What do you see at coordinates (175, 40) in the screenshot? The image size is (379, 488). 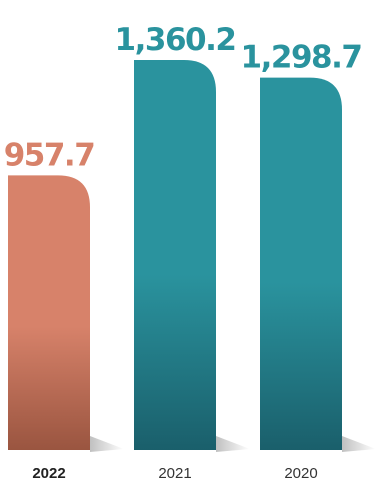 I see `value-label-2021: 1,360.2` at bounding box center [175, 40].